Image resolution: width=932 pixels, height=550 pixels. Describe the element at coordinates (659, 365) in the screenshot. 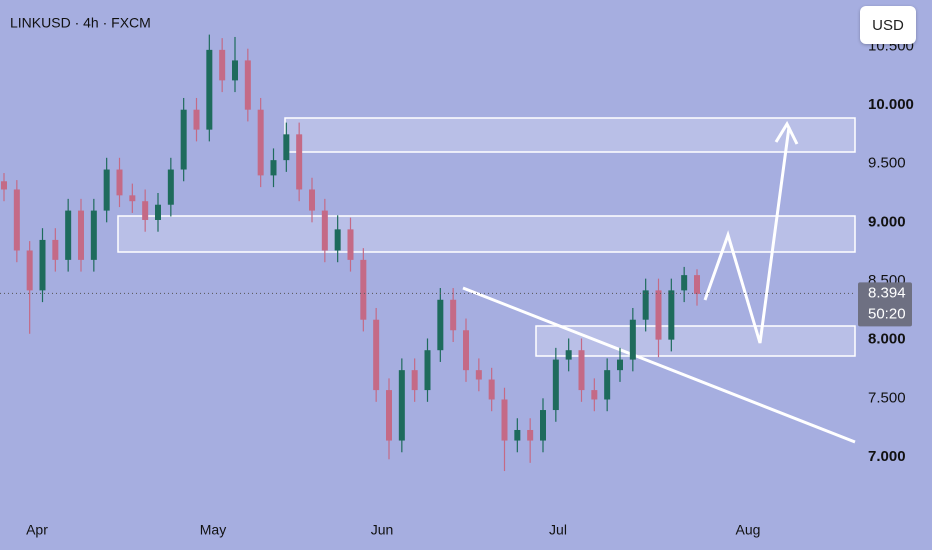

I see `trend-line` at that location.